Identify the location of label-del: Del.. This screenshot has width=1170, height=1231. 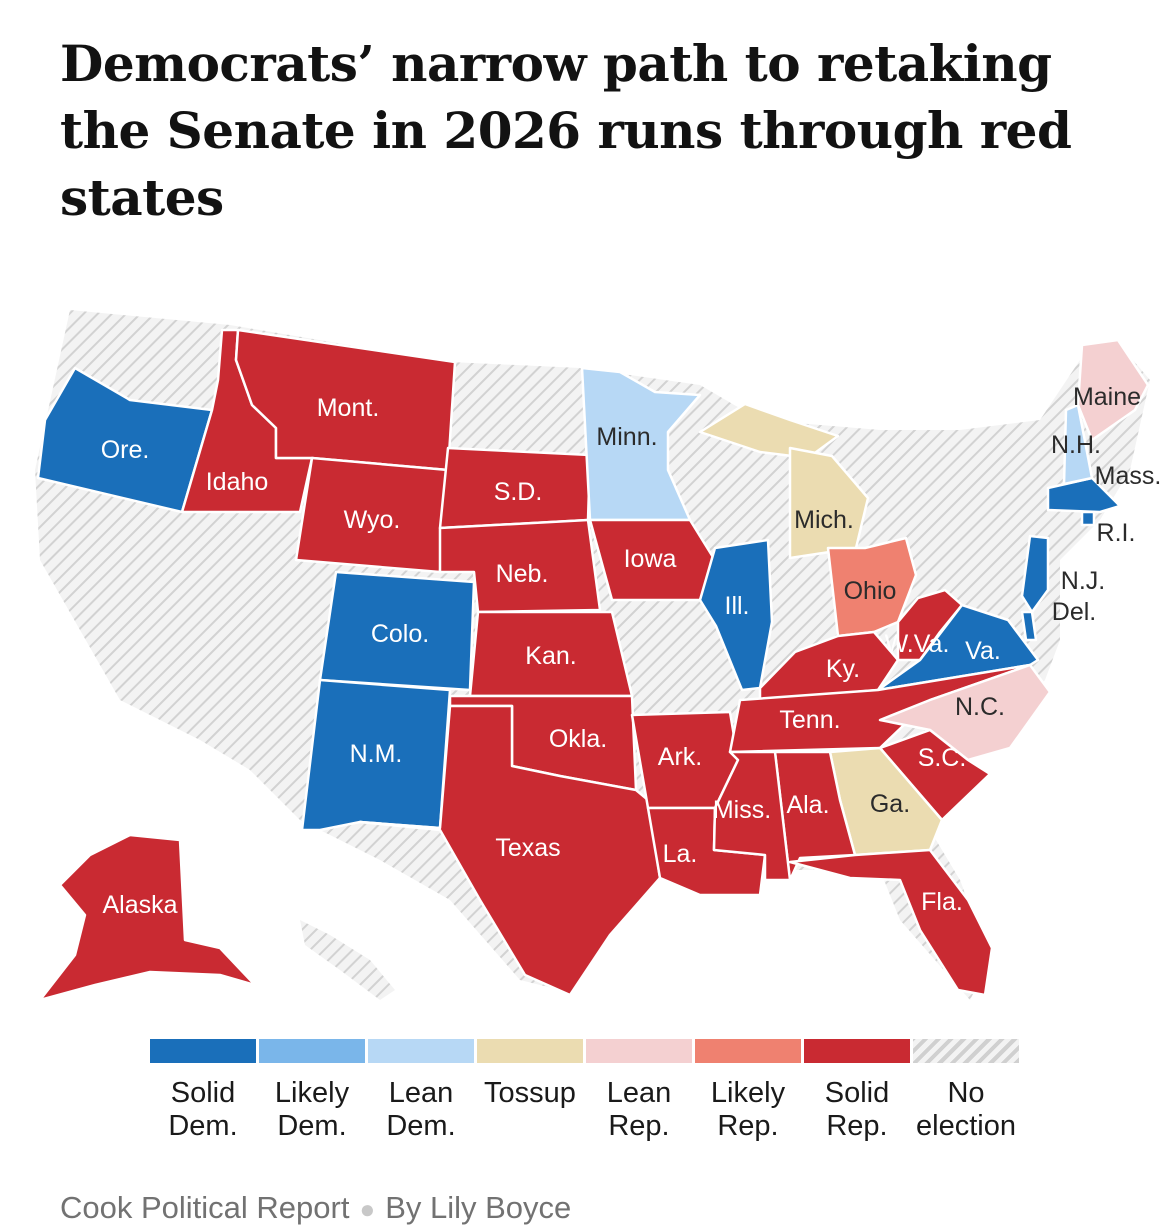
(1074, 612).